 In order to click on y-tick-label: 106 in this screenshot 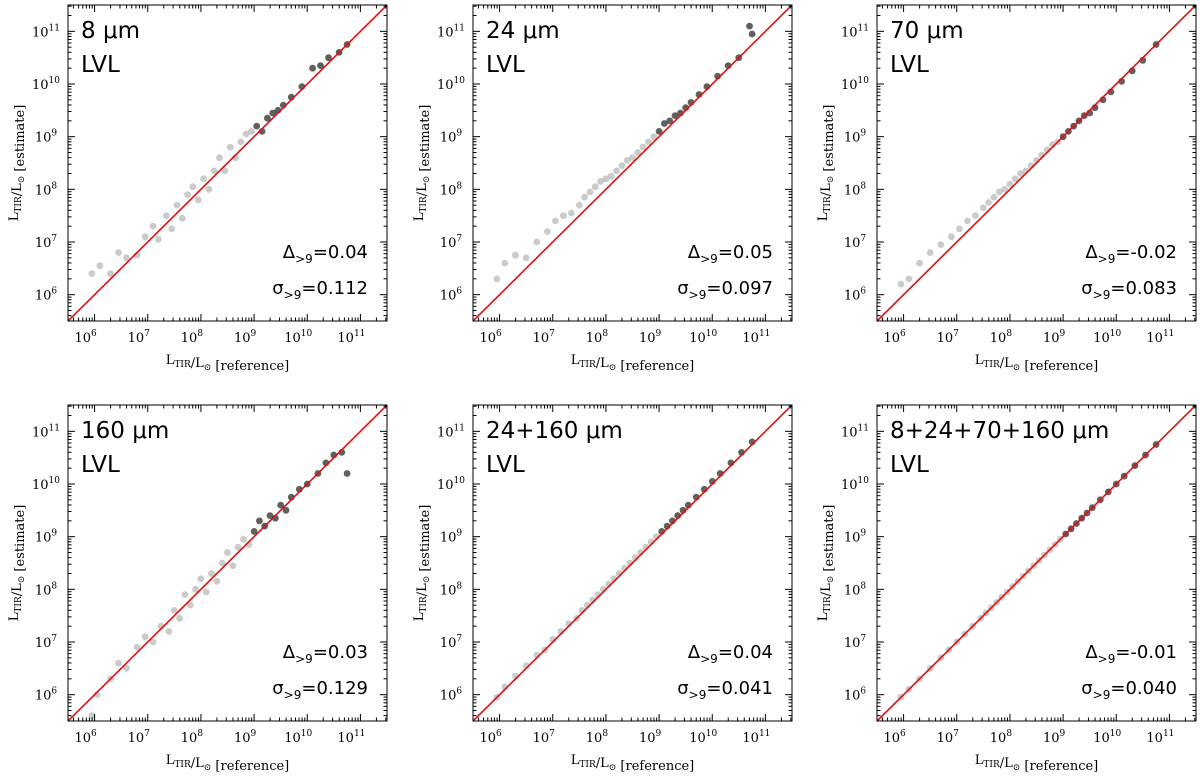, I will do `click(855, 295)`.